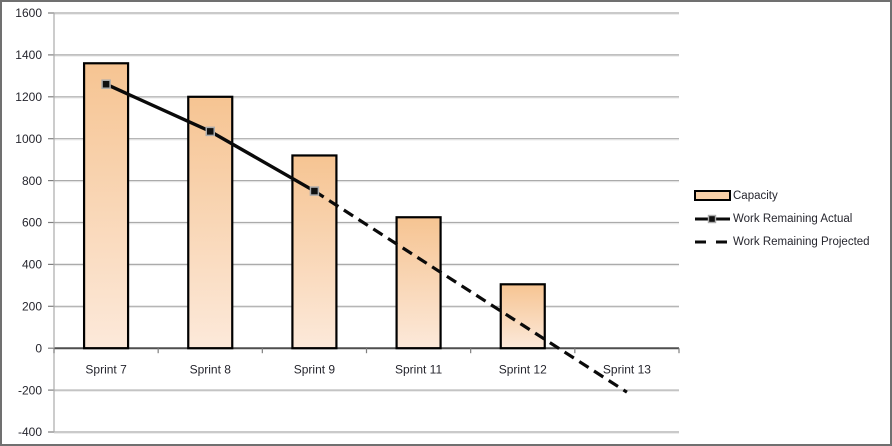 This screenshot has width=892, height=446. Describe the element at coordinates (793, 219) in the screenshot. I see `legend-label-work-remaining-actual: Work Remaining Actual` at that location.